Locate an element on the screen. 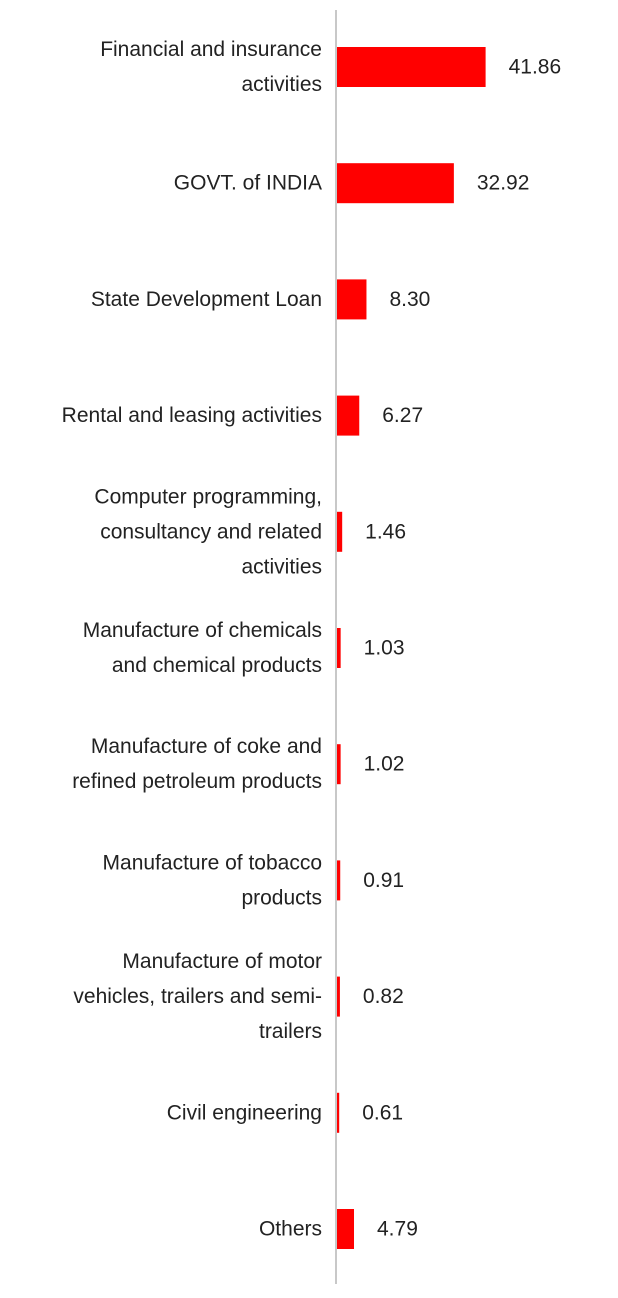  category-label-line: products is located at coordinates (281, 897).